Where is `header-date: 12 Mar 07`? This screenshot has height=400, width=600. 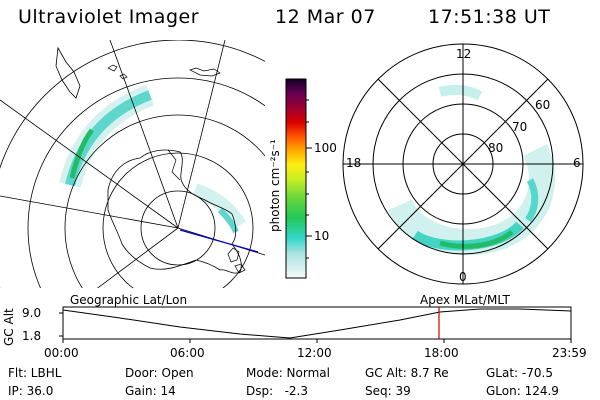
header-date: 12 Mar 07 is located at coordinates (325, 17).